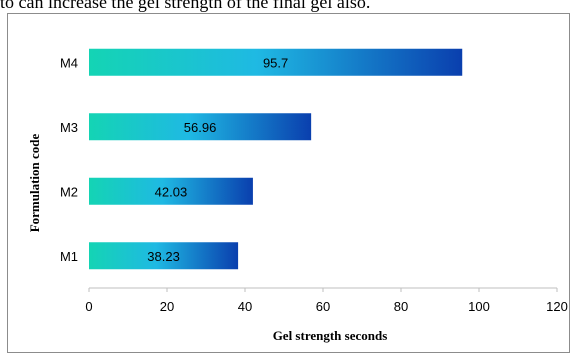 The image size is (575, 358). I want to click on x-tick-label: 80, so click(401, 306).